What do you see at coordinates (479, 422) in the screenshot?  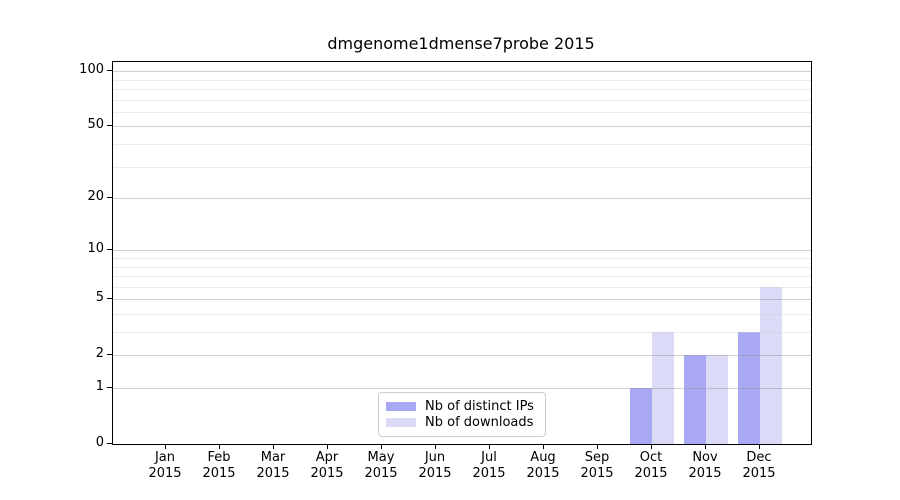 I see `legend-label-downloads: Nb of downloads` at bounding box center [479, 422].